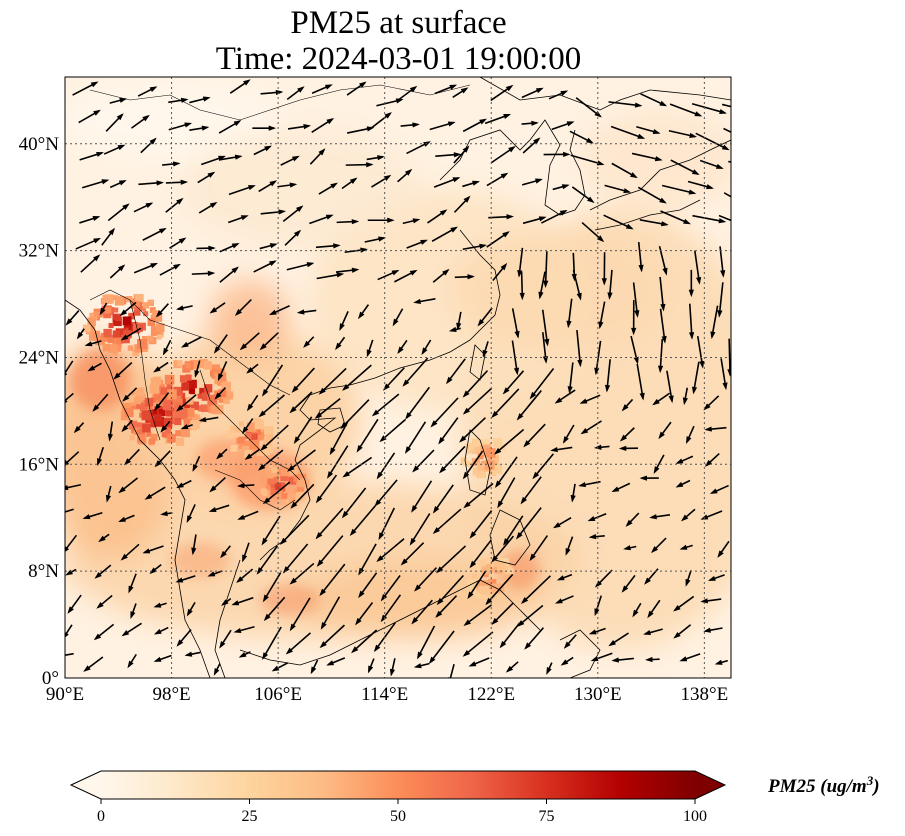  Describe the element at coordinates (39, 357) in the screenshot. I see `lat-tick-label: 24°N` at that location.